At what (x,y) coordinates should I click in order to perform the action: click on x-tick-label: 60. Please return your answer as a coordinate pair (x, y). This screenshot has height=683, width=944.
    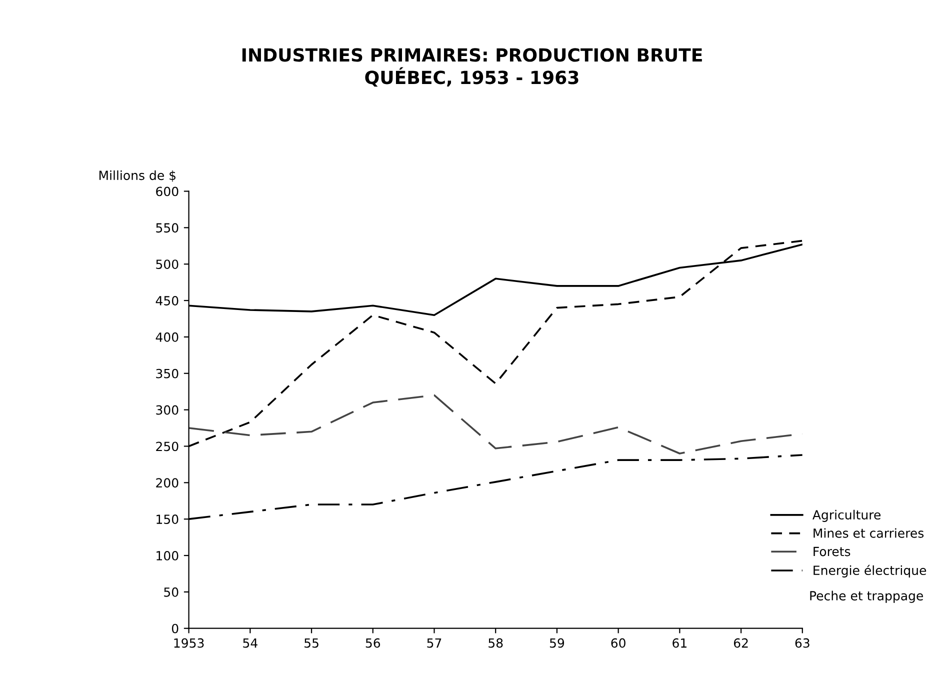
    Looking at the image, I should click on (618, 643).